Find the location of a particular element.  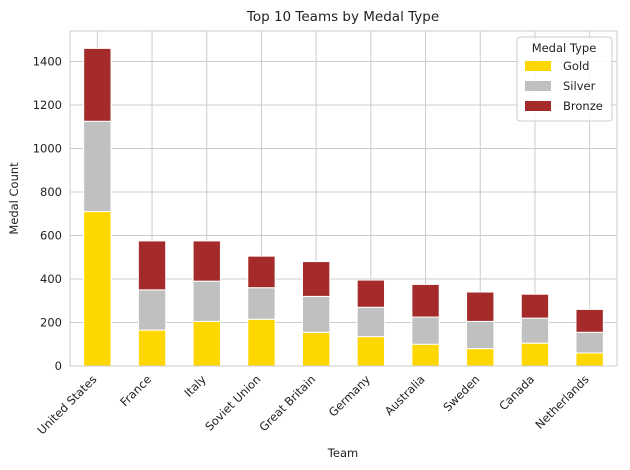

chart-title: Top 10 Teams by Medal Type is located at coordinates (342, 17).